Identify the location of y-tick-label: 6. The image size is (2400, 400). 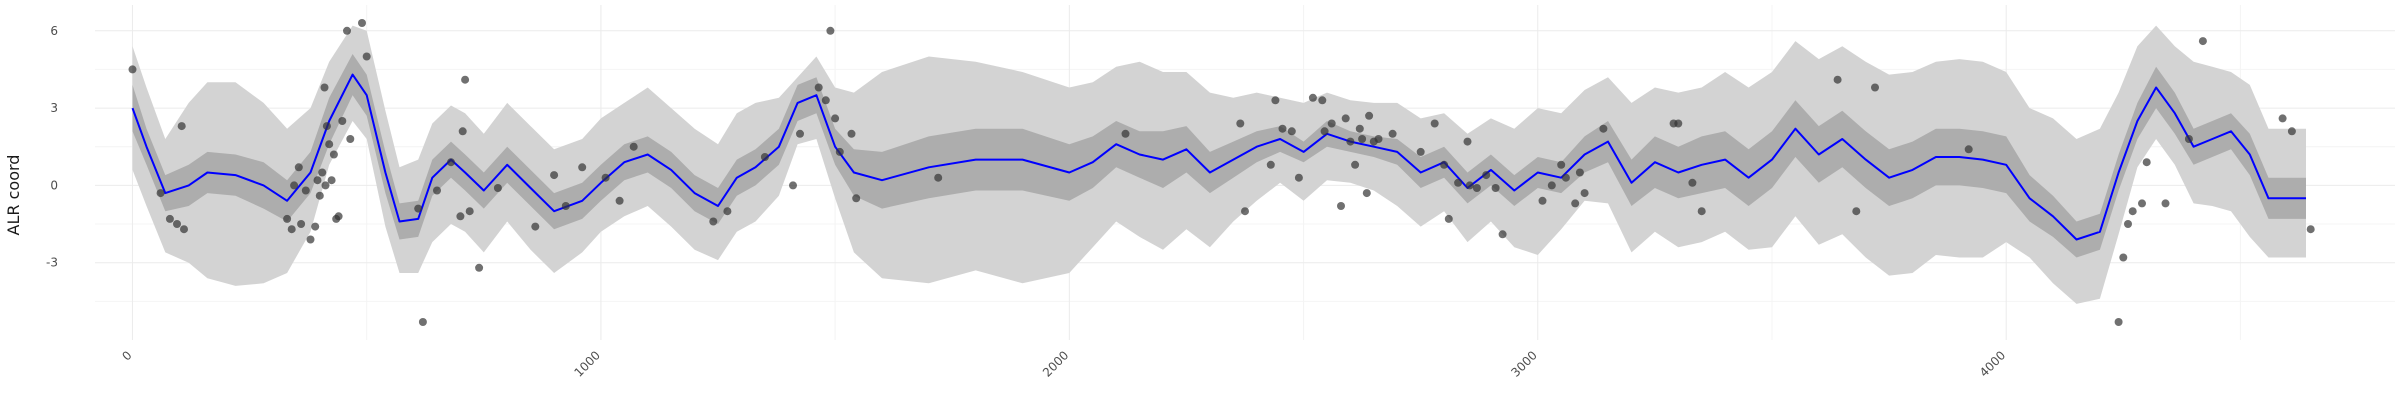
(54, 31).